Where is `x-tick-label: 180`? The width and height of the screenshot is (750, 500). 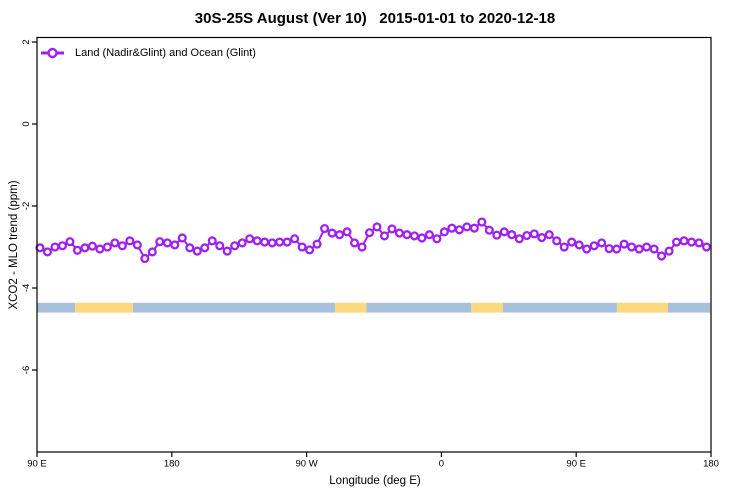
x-tick-label: 180 is located at coordinates (172, 464).